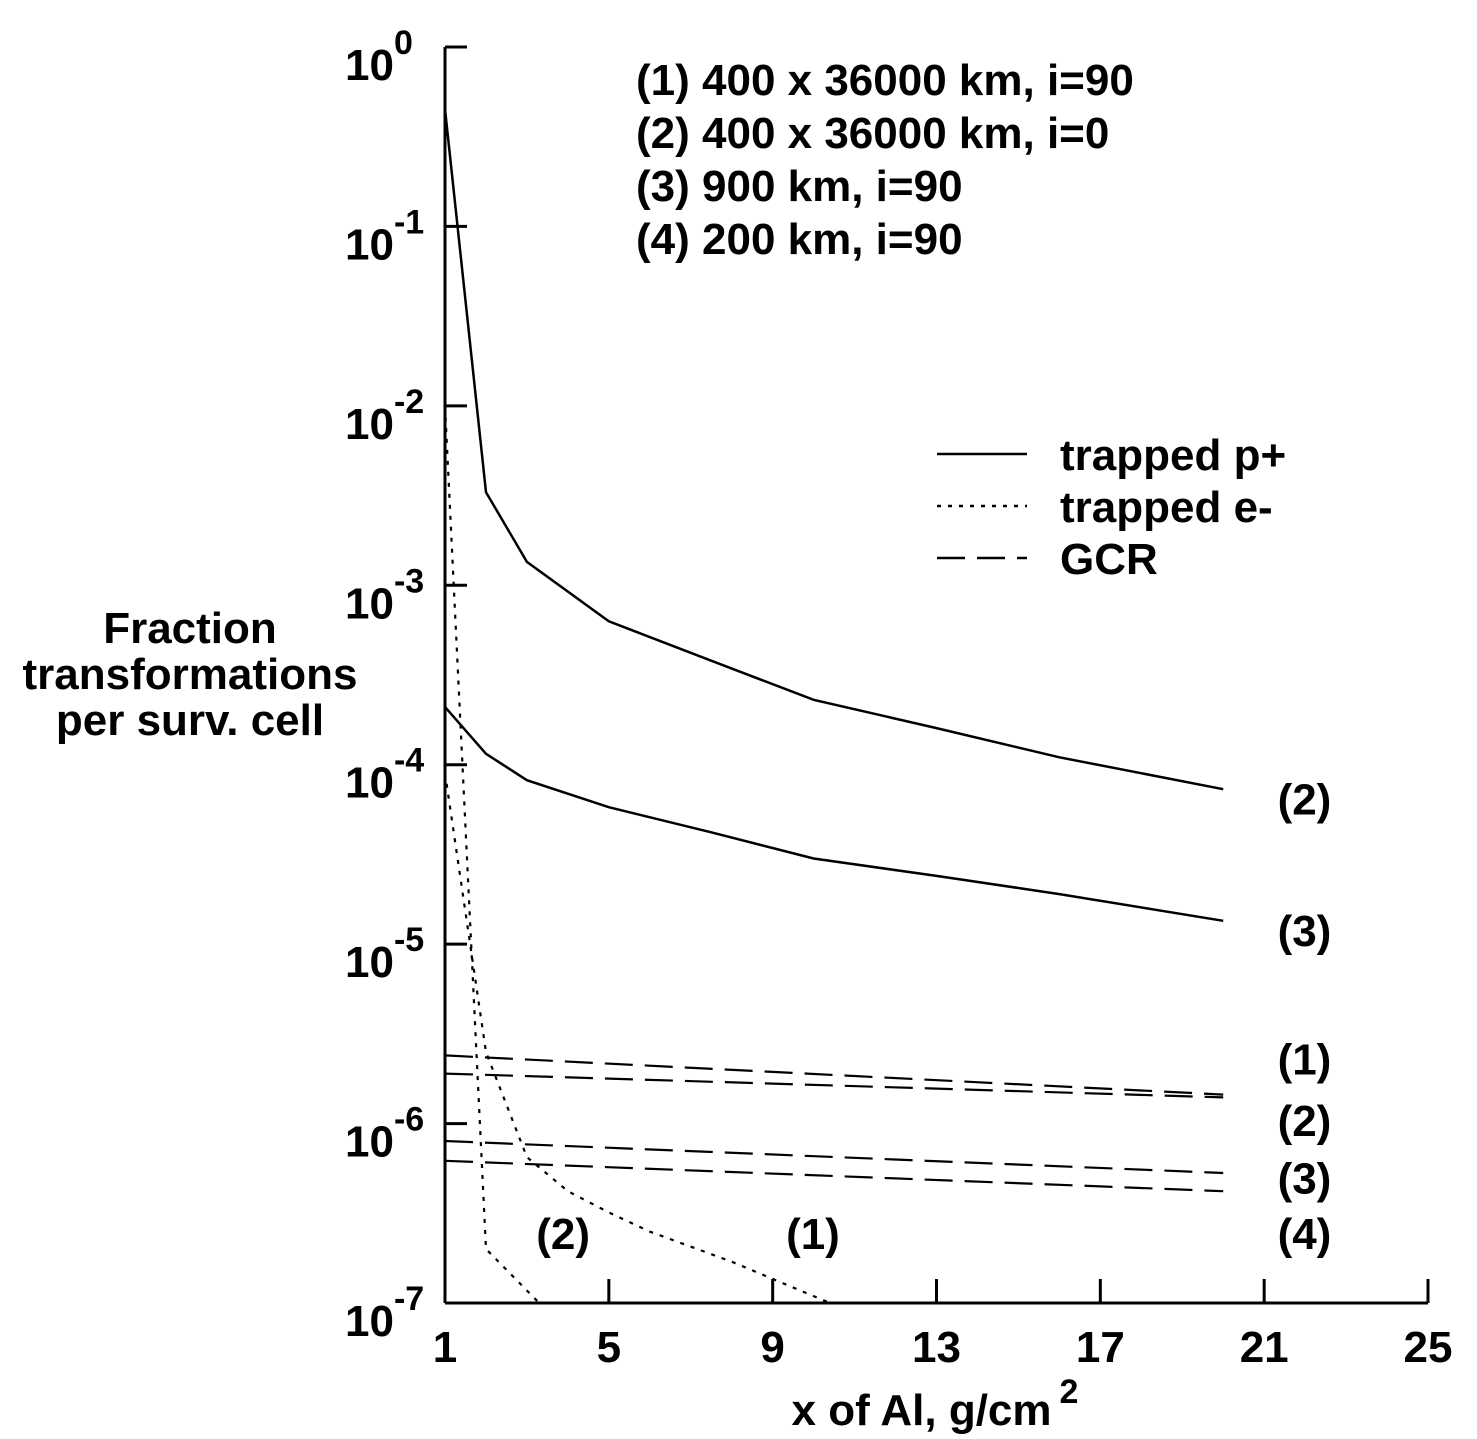  What do you see at coordinates (935, 1404) in the screenshot?
I see `x-axis-title: x of Al, g/cm 2` at bounding box center [935, 1404].